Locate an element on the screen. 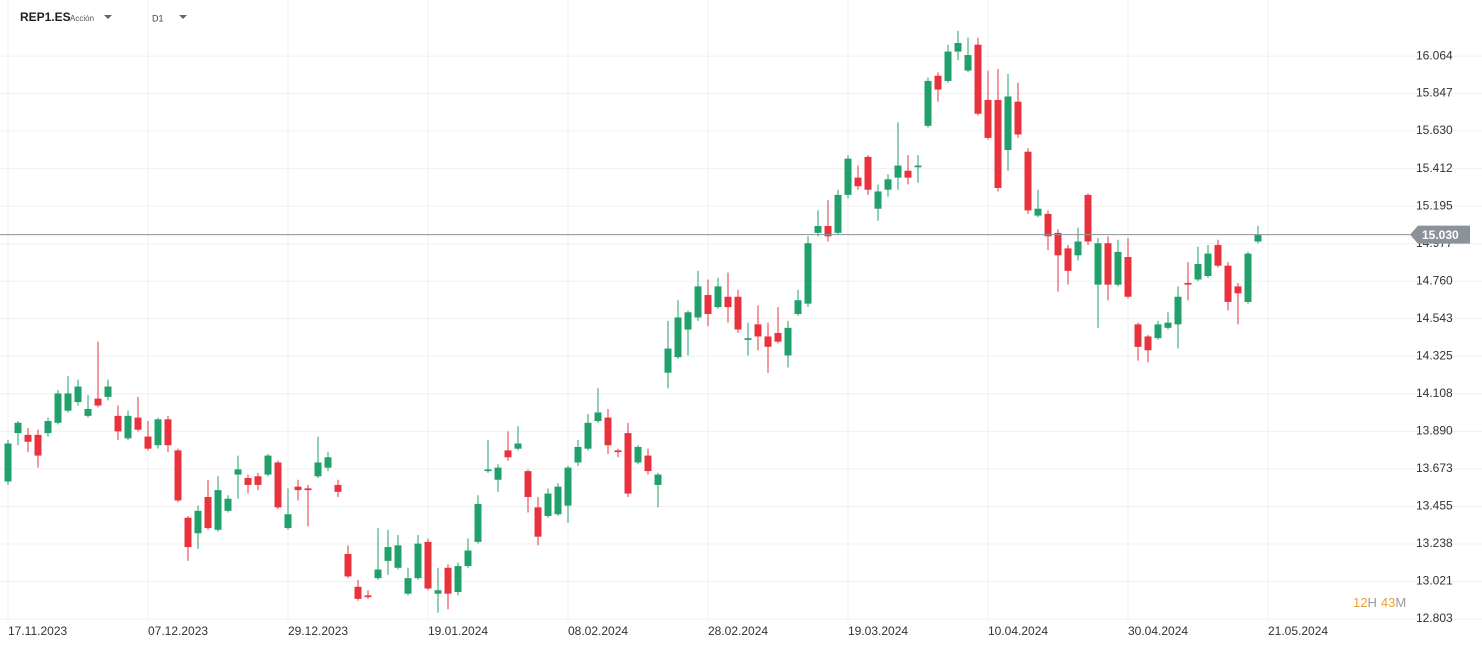  x-tick-label: 29.12.2023 is located at coordinates (318, 631).